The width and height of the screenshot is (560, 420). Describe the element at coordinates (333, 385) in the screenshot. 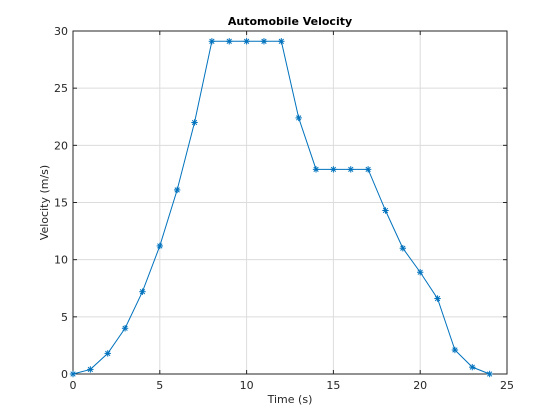

I see `x-tick-label: 15` at that location.